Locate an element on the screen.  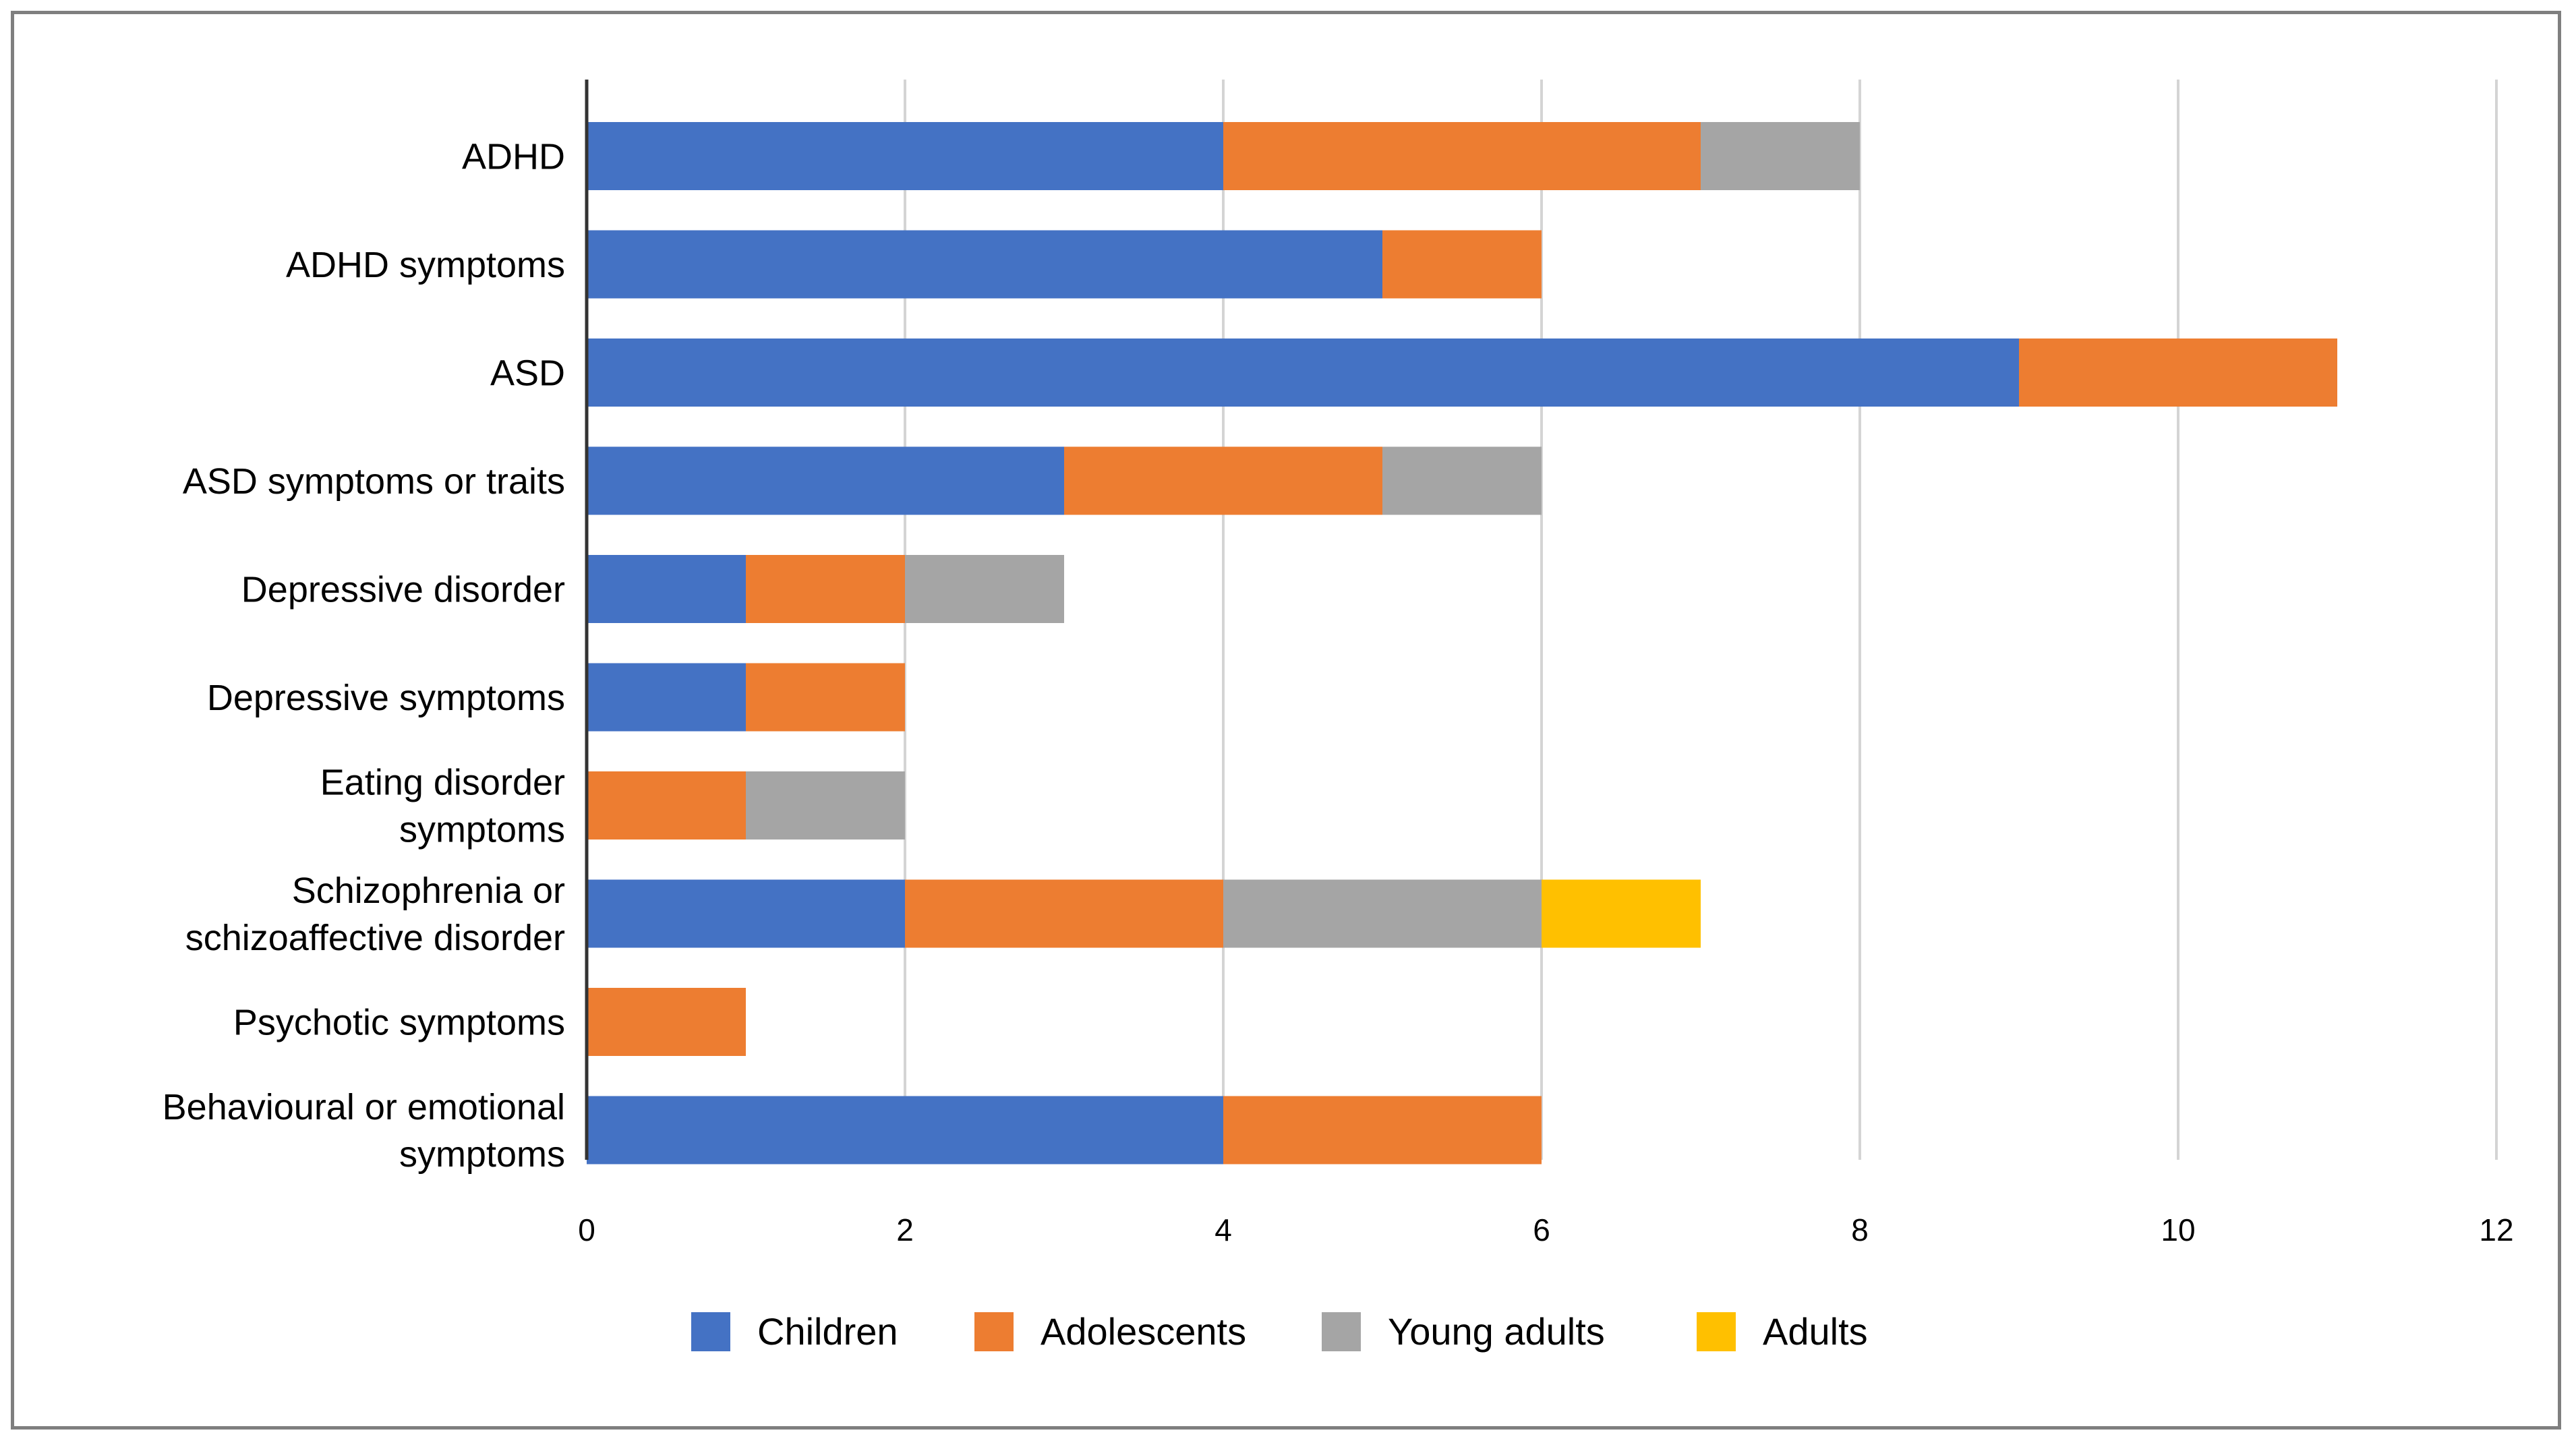
bar-3-children is located at coordinates (1303, 372).